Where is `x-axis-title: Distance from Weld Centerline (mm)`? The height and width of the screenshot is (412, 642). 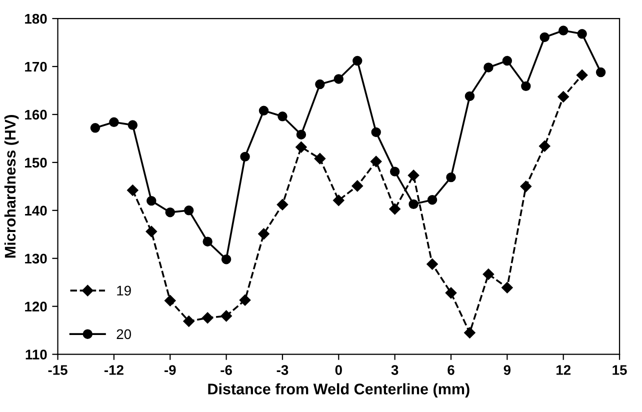
x-axis-title: Distance from Weld Centerline (mm) is located at coordinates (339, 390).